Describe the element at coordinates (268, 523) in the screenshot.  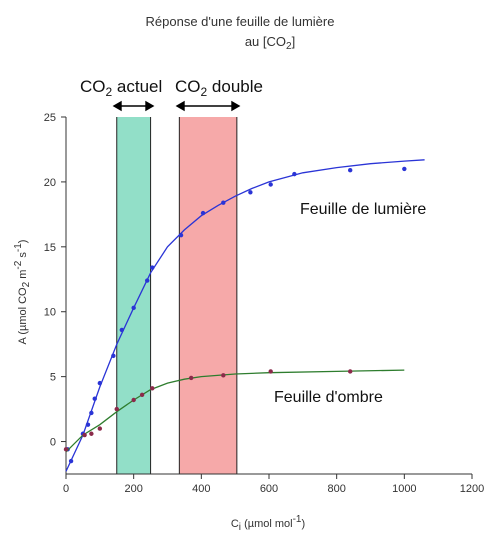
I see `x-axis-label: Ci (µmol mol-1)` at that location.